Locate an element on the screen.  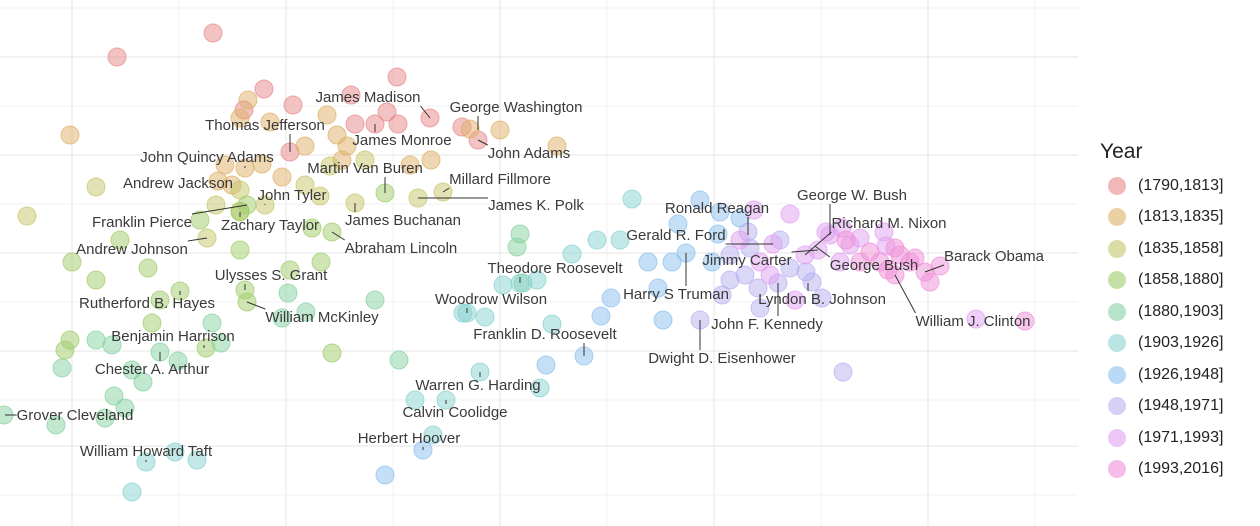
point-label: John Adams is located at coordinates (529, 153).